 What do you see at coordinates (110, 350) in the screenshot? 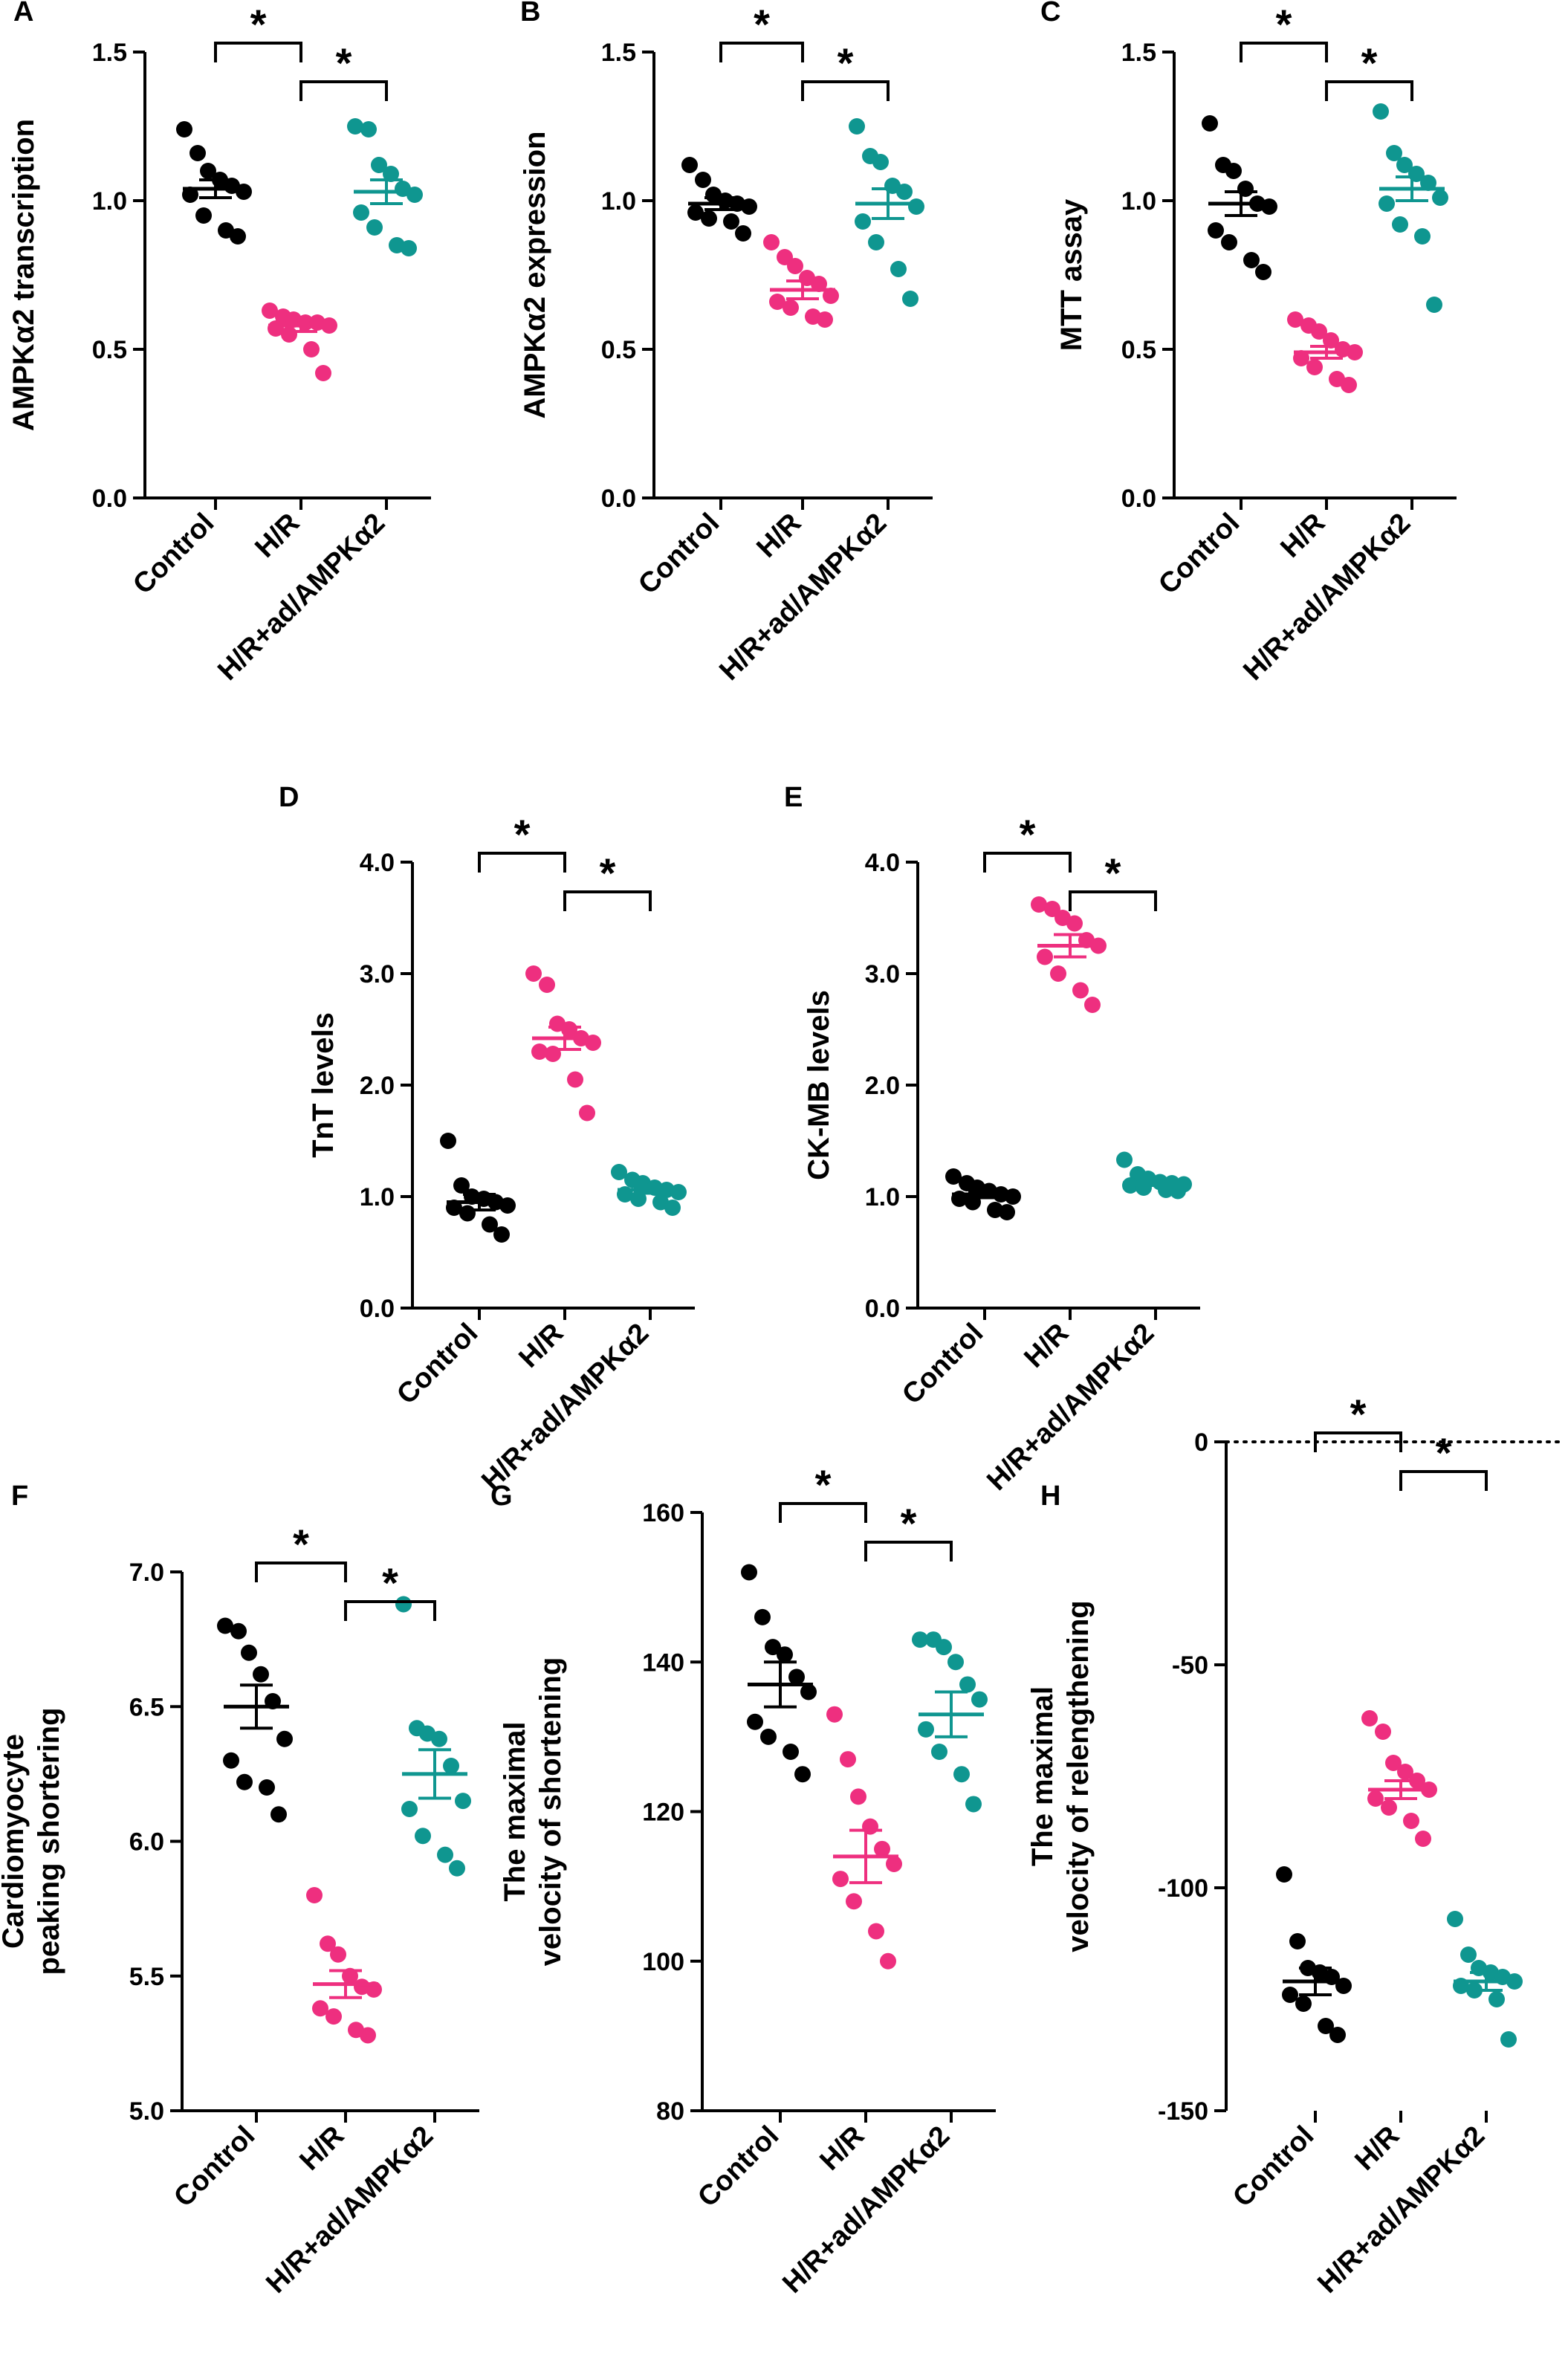
I see `y-tick-label: 0.5` at bounding box center [110, 350].